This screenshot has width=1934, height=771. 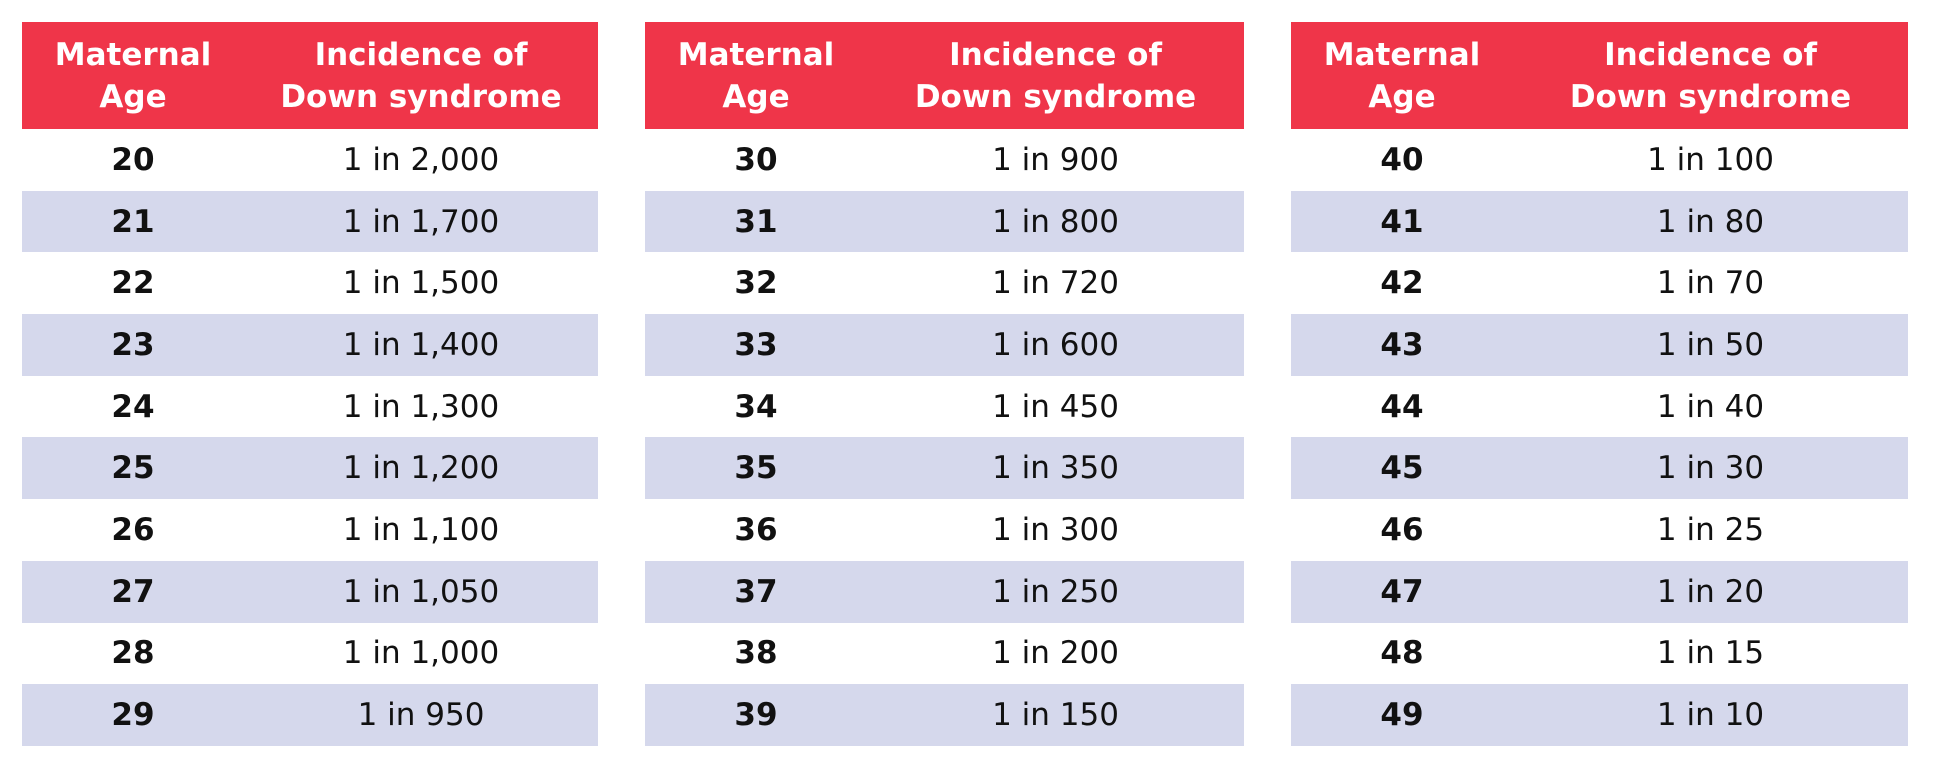 What do you see at coordinates (1710, 406) in the screenshot?
I see `incidence-cell: 1 in 40` at bounding box center [1710, 406].